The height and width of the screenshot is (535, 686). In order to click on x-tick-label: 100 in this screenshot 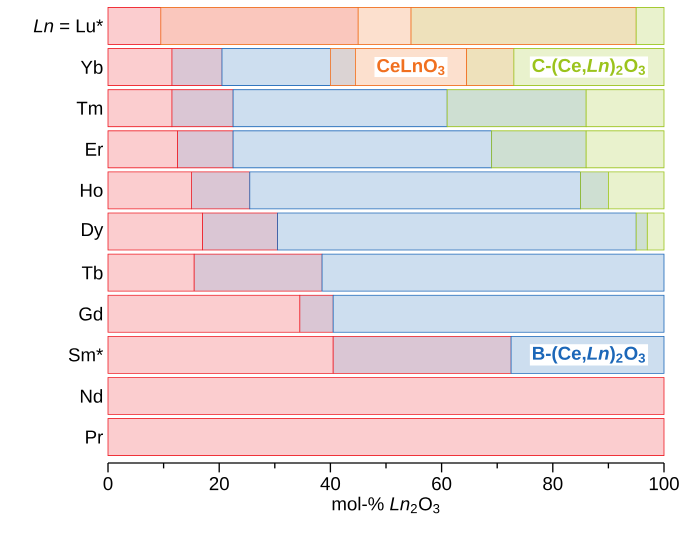, I will do `click(664, 483)`.